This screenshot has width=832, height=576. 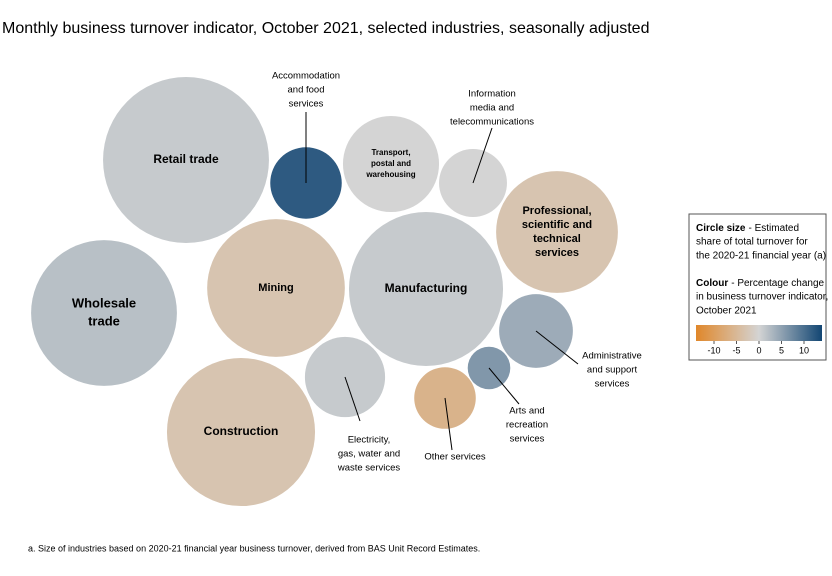 I want to click on bubble-label: waste services, so click(x=369, y=468).